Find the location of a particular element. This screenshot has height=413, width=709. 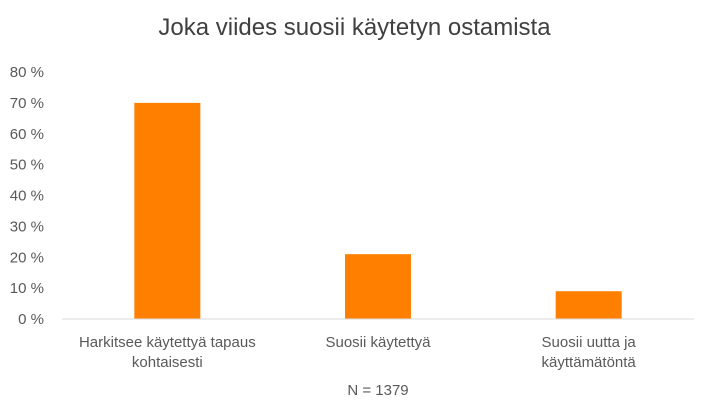

y-tick-label: 60 % is located at coordinates (27, 134).